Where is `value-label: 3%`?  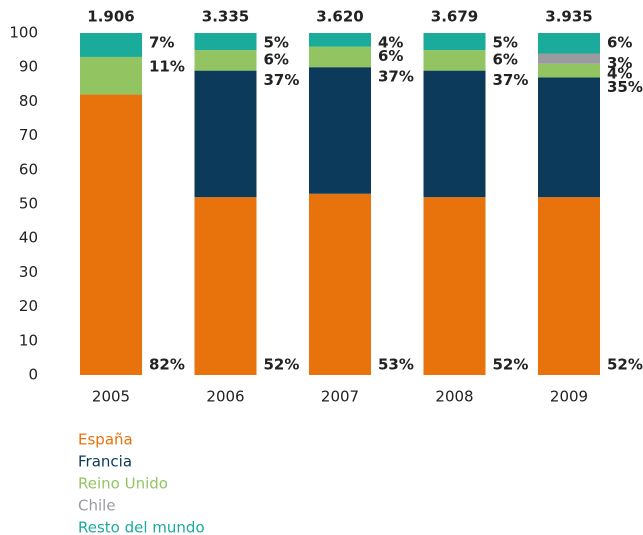
value-label: 3% is located at coordinates (619, 63).